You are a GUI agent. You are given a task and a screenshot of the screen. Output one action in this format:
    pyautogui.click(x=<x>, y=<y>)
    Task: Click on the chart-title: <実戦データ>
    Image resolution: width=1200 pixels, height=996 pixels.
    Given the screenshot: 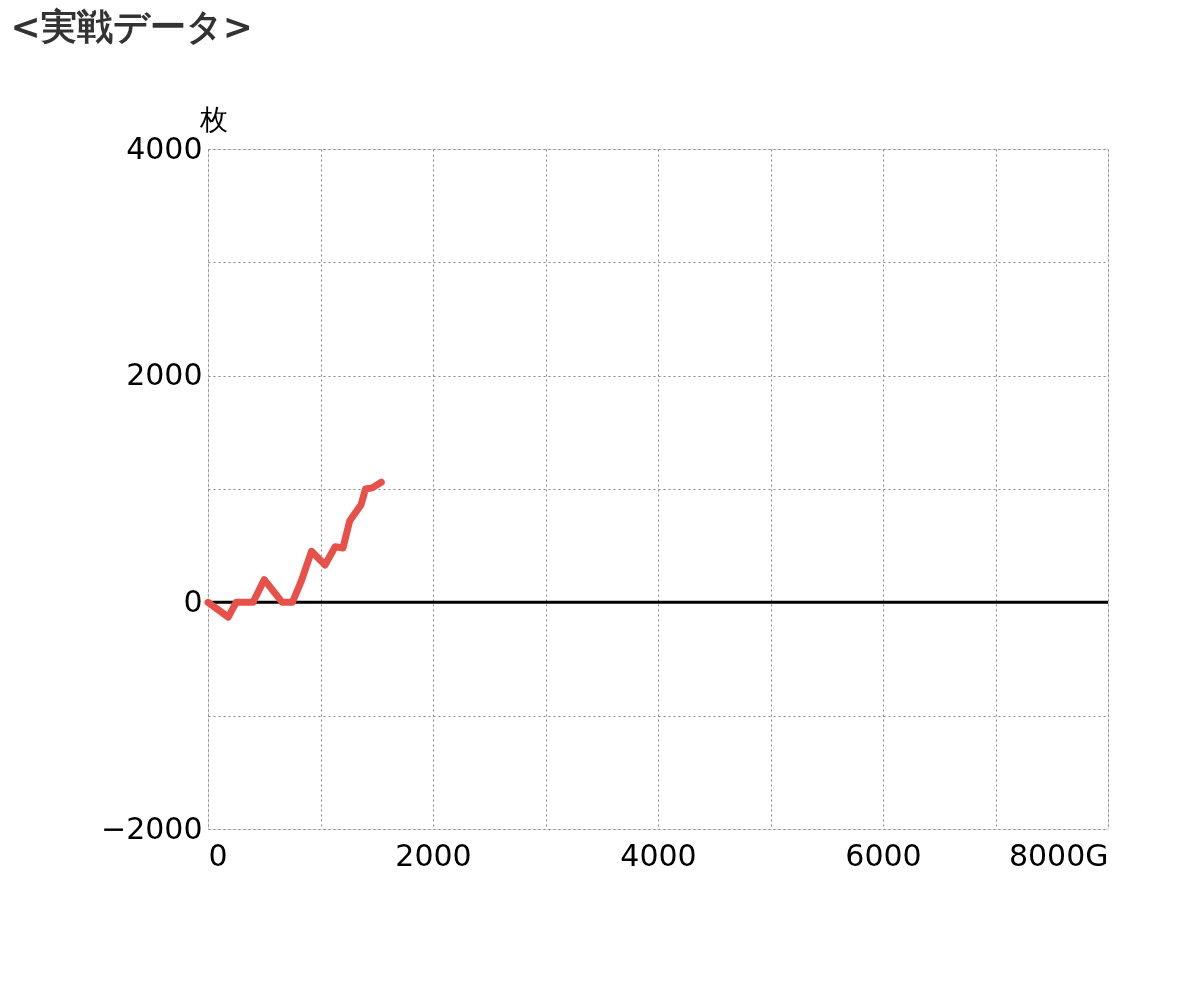 What is the action you would take?
    pyautogui.click(x=131, y=26)
    